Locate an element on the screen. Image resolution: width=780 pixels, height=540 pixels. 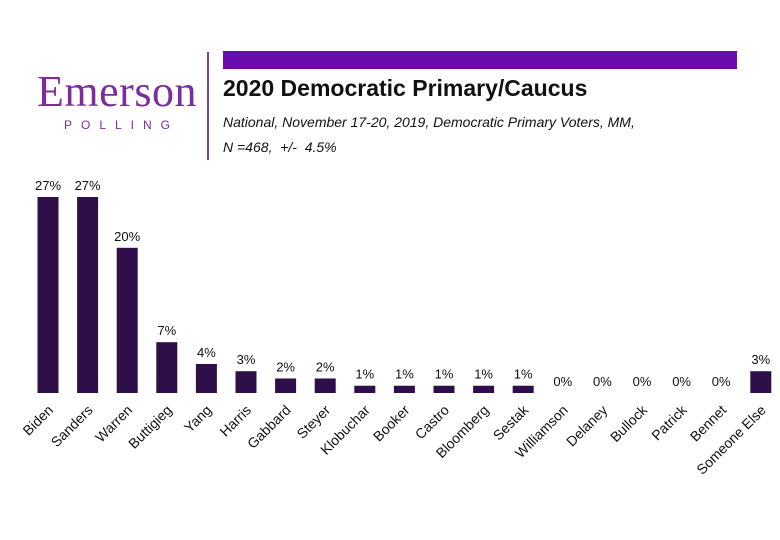
emerson-logo: Emerson POLLING is located at coordinates (117, 100).